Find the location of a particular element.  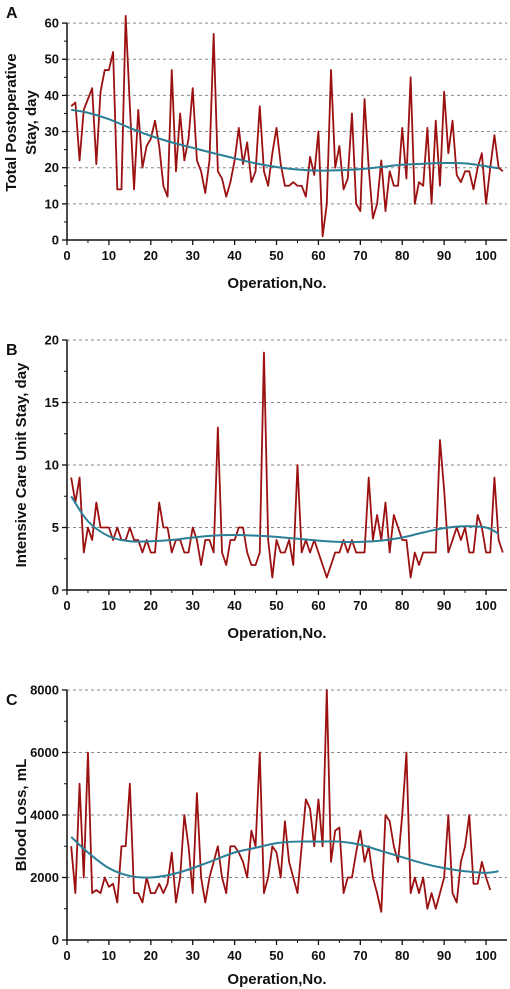

y-tick-label: 2000 is located at coordinates (44, 877).